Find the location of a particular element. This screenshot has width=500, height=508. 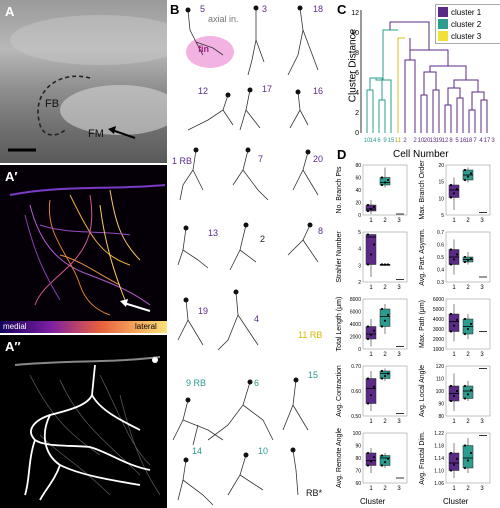

y-axis-label: Avg. Part. Asymm. is located at coordinates (422, 256).